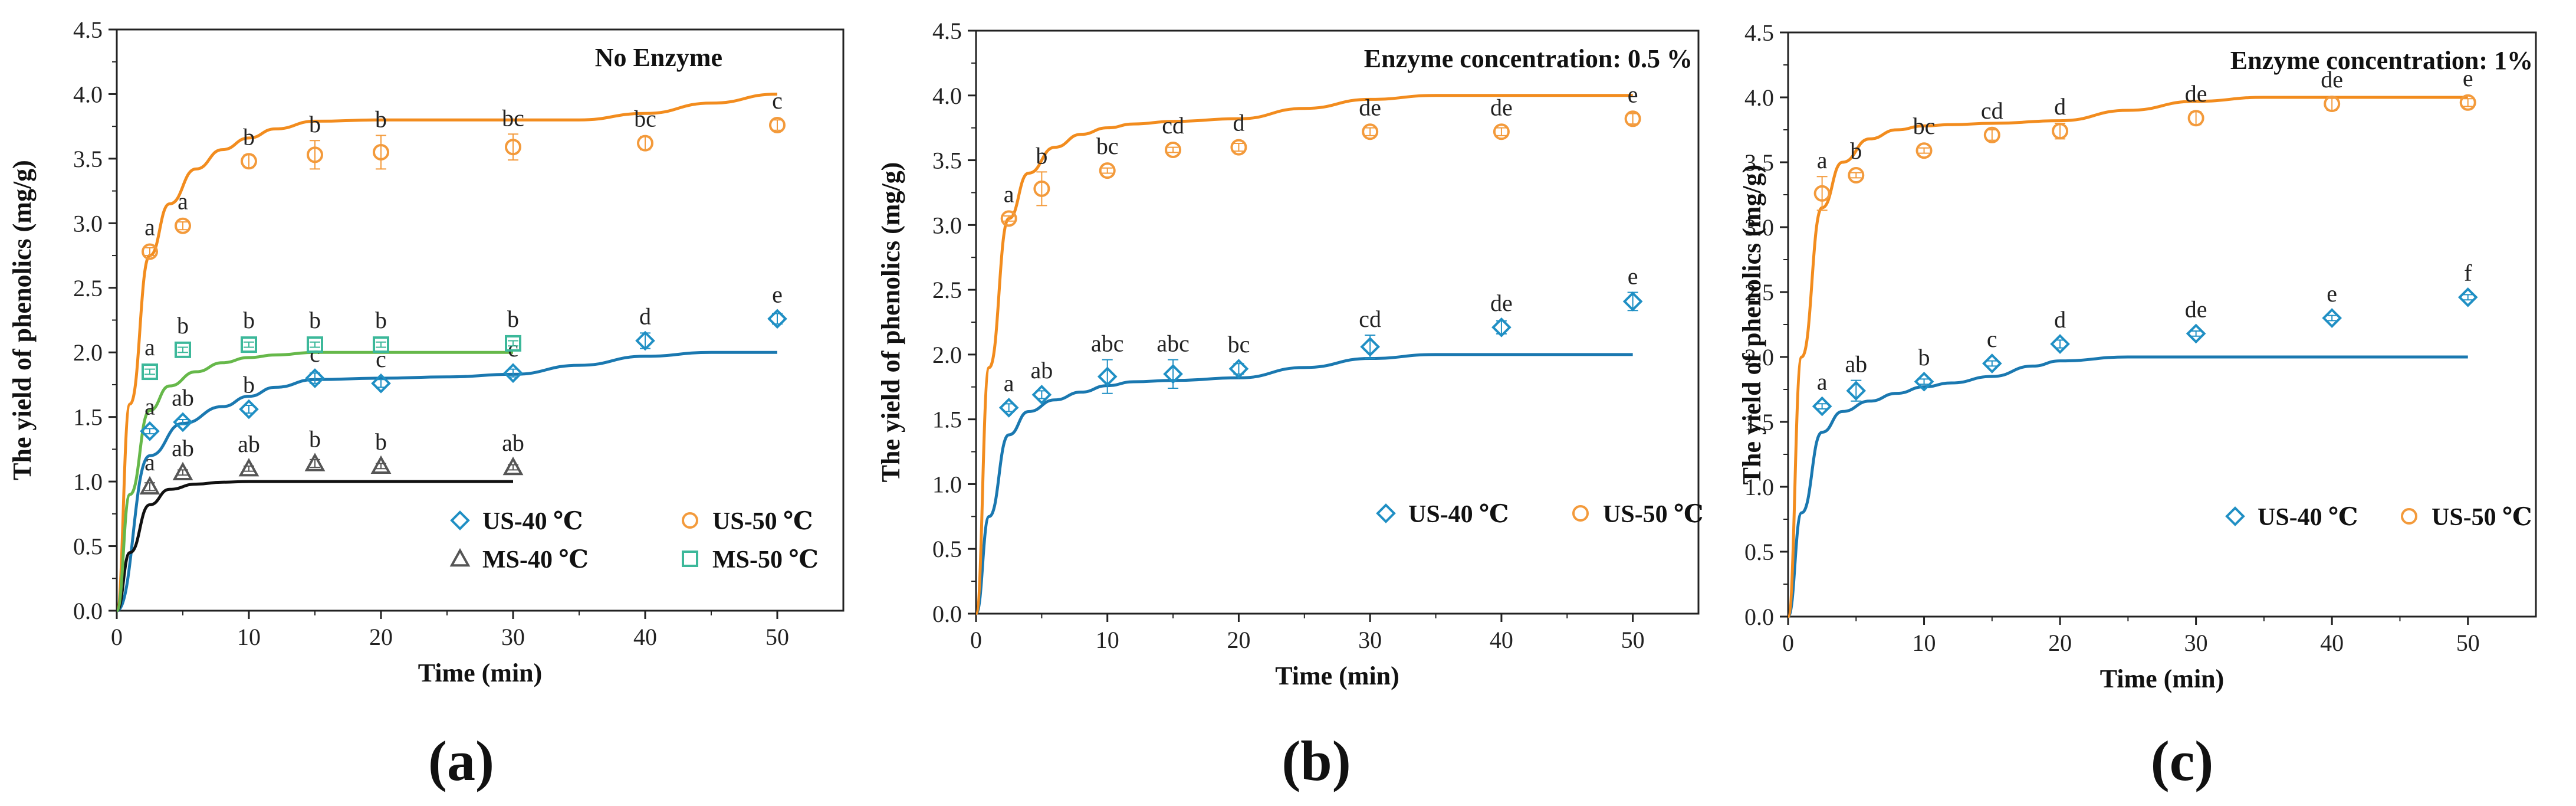 The height and width of the screenshot is (806, 2576). Describe the element at coordinates (1337, 675) in the screenshot. I see `x-axis-title: Time (min)` at that location.